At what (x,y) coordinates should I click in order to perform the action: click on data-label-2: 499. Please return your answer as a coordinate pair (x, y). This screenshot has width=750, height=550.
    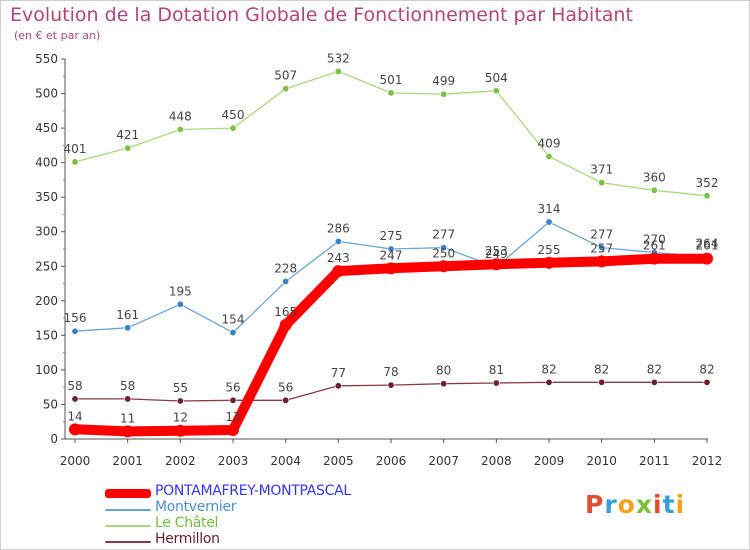
    Looking at the image, I should click on (443, 81).